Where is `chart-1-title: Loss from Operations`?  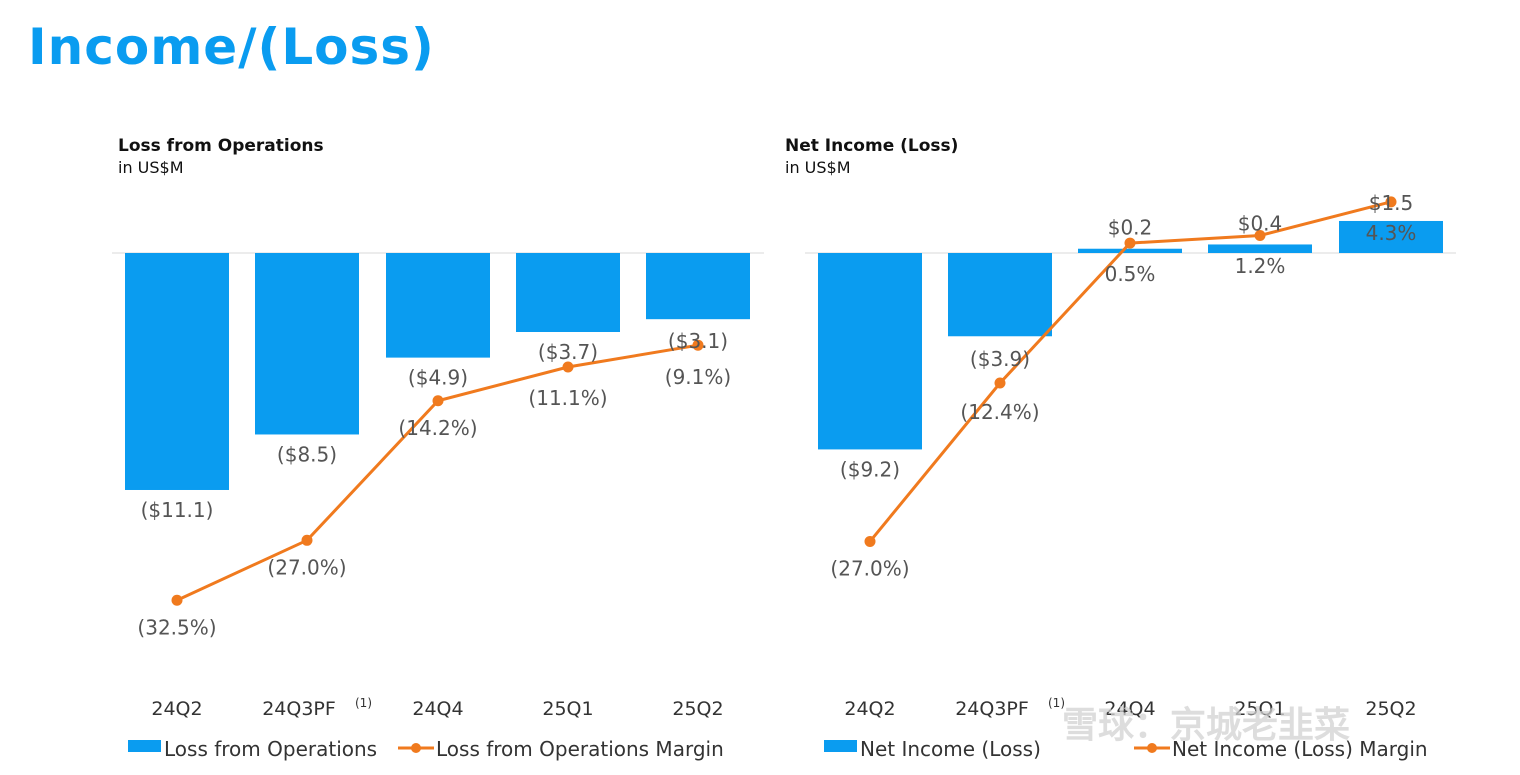 chart-1-title: Loss from Operations is located at coordinates (221, 146).